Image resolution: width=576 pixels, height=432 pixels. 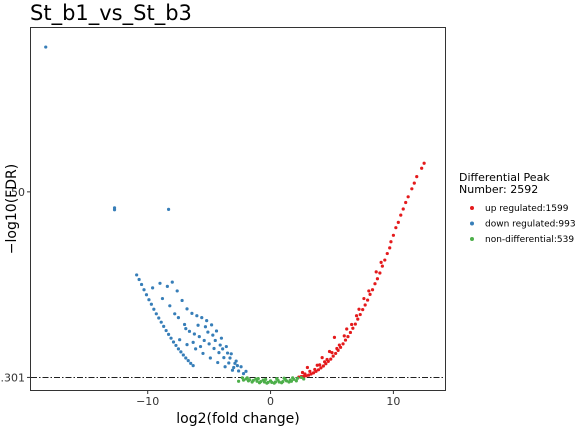 What do you see at coordinates (527, 209) in the screenshot?
I see `legend-label: up regulated:1599` at bounding box center [527, 209].